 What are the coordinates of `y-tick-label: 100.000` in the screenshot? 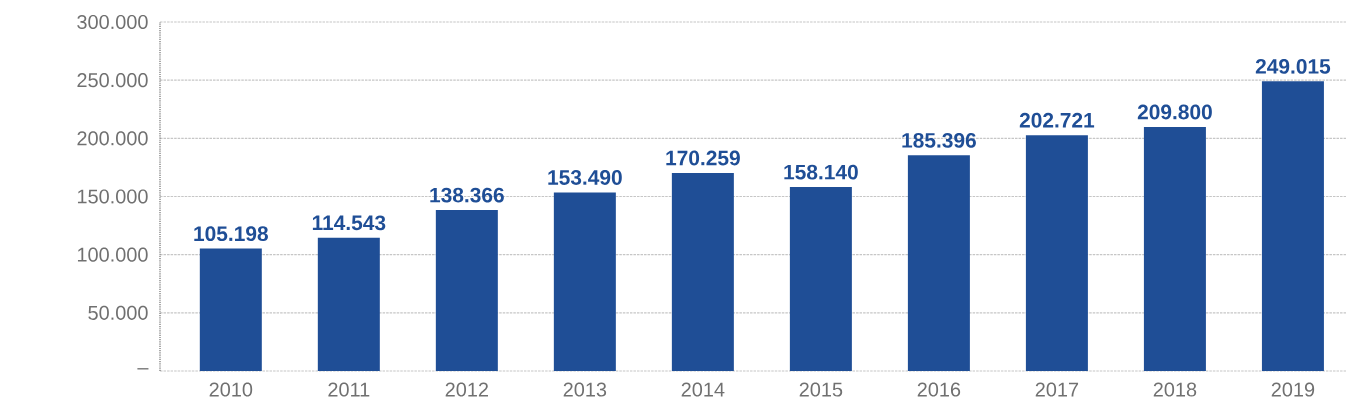 It's located at (112, 254).